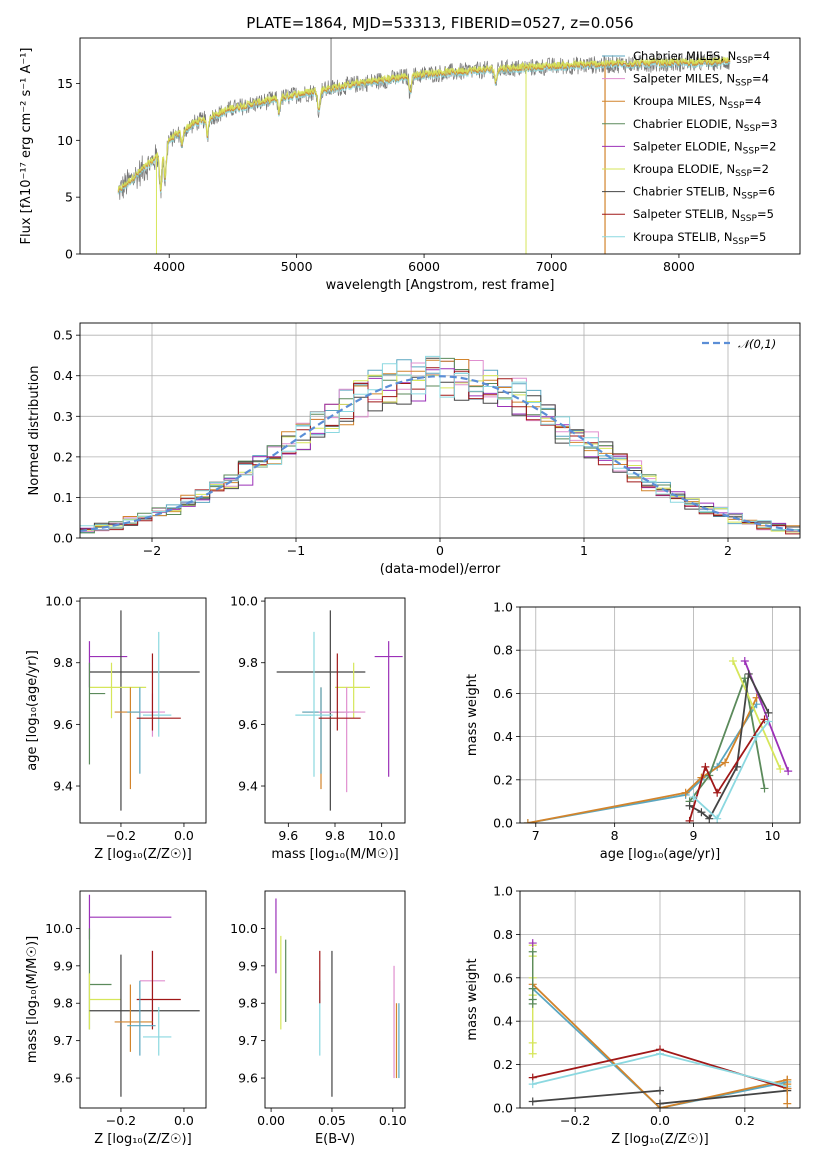 This screenshot has width=819, height=1170. Describe the element at coordinates (658, 740) in the screenshot. I see `plot-area-age_massweight` at that location.